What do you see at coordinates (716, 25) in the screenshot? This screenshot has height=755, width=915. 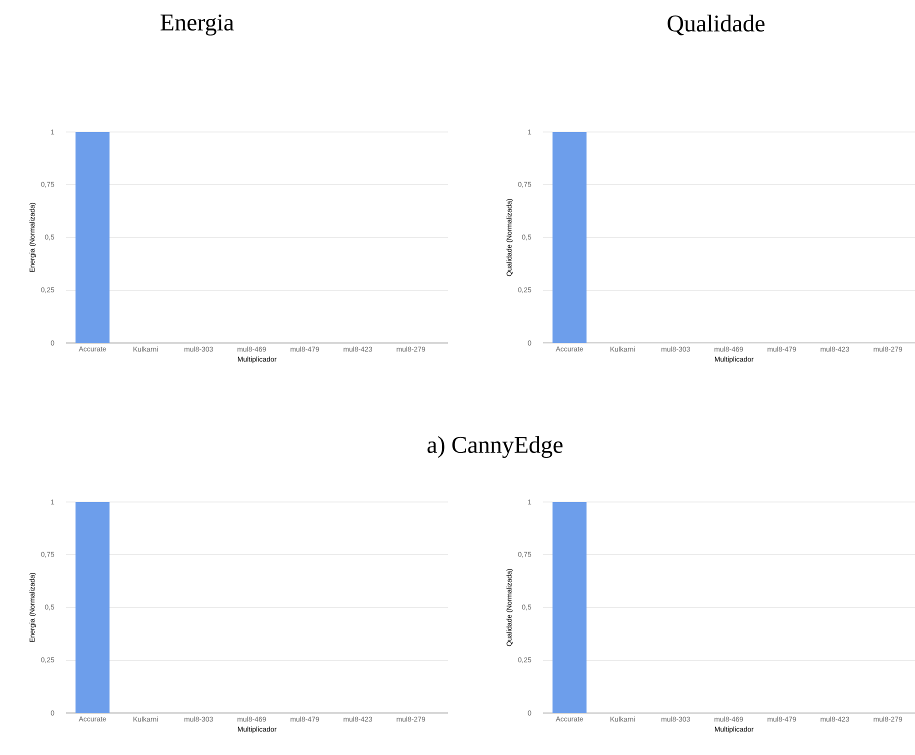 I see `chart-title: Qualidade` at bounding box center [716, 25].